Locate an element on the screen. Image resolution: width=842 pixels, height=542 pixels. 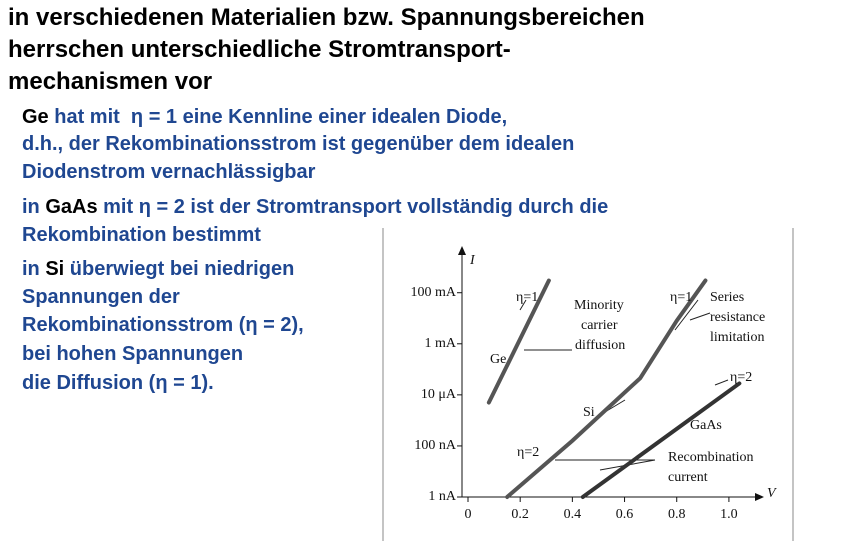
text-run: die Diffusion (η = 1). is located at coordinates (118, 383).